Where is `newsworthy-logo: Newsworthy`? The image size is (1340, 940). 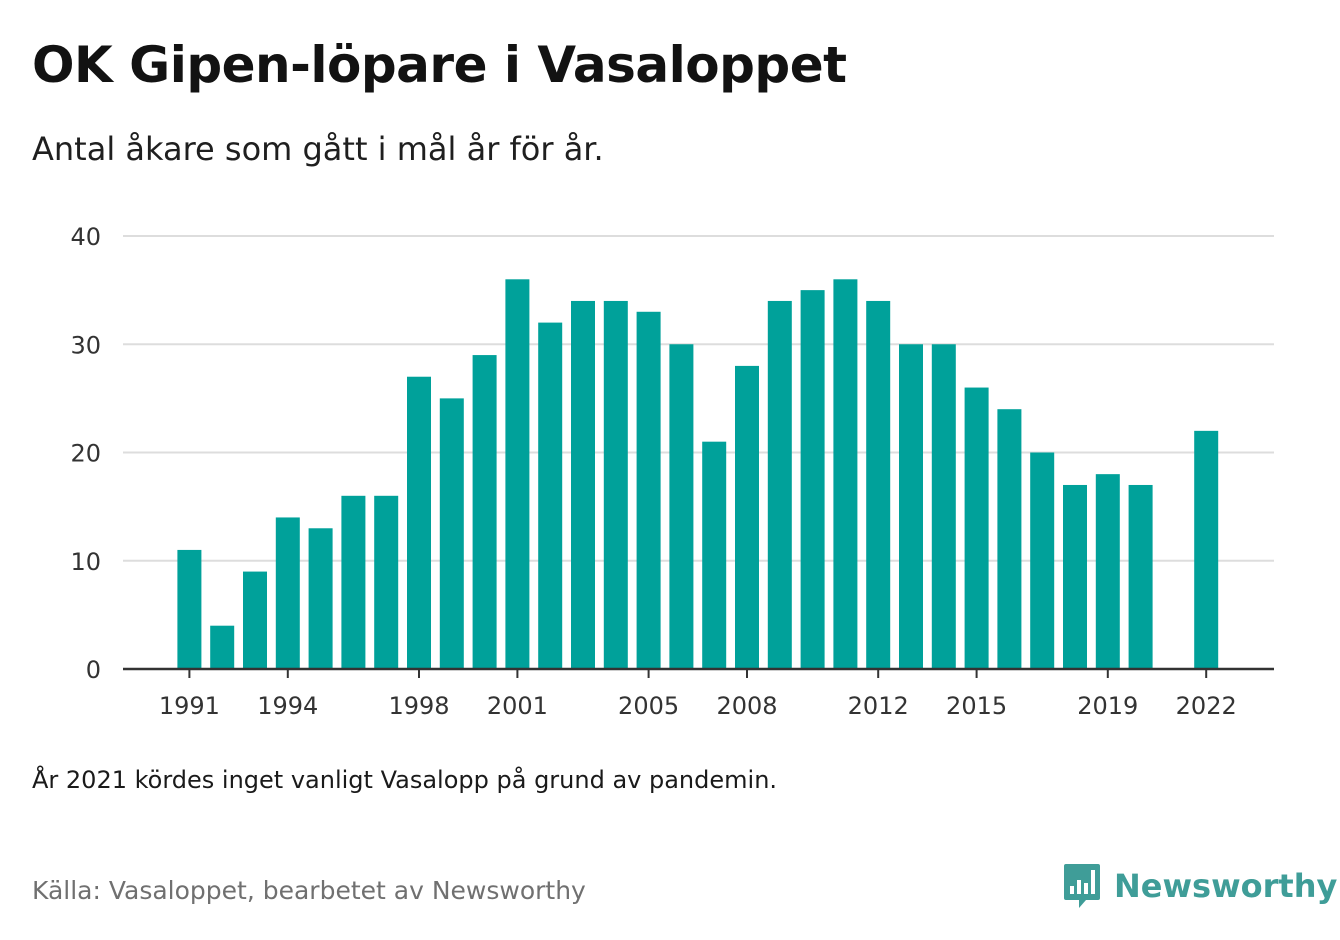
newsworthy-logo: Newsworthy is located at coordinates (1199, 886).